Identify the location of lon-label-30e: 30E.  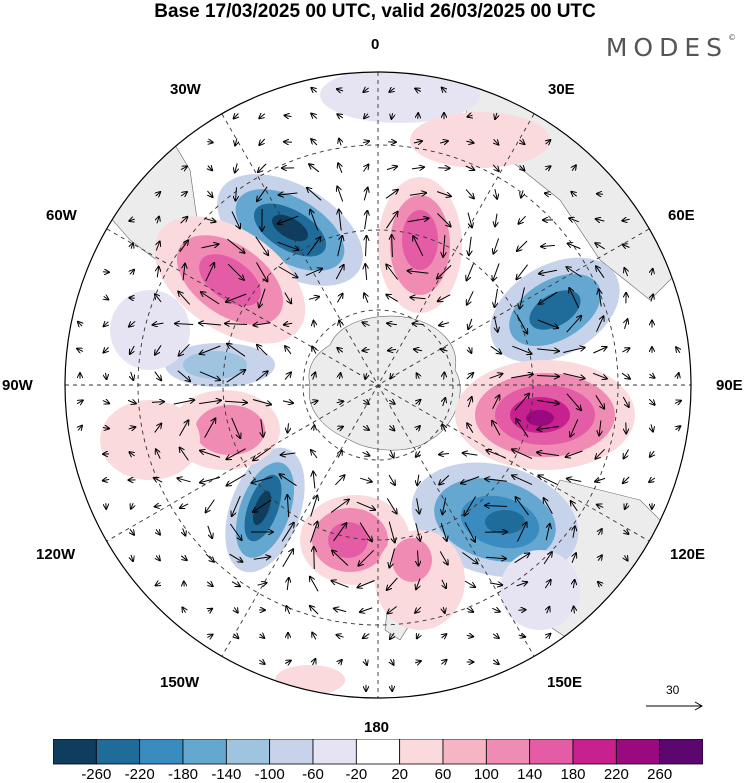
(561, 89).